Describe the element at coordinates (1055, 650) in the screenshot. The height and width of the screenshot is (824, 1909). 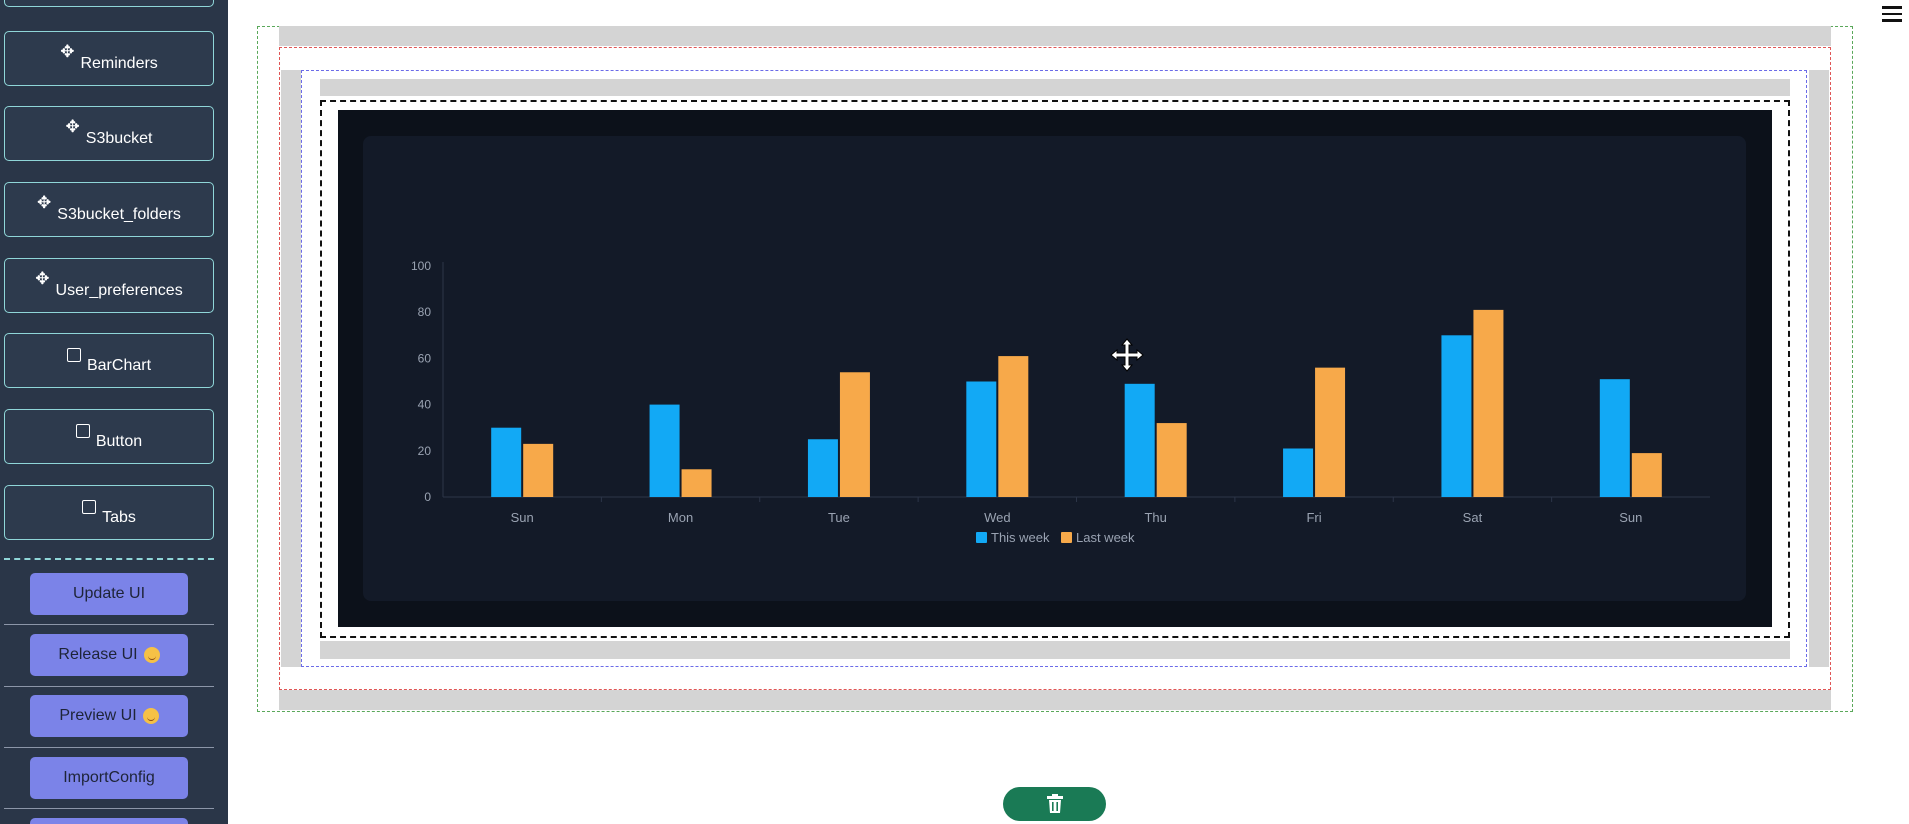
I see `row-handle-bottom` at that location.